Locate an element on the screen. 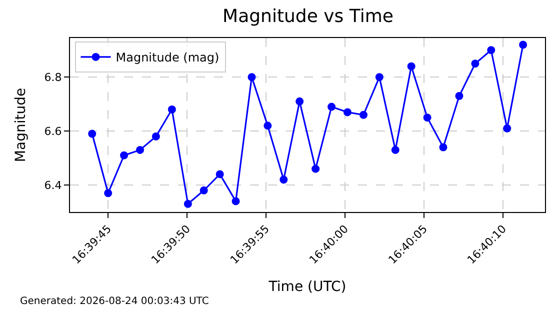  text: Generated: 2026-08-24 00:03:43 UTC is located at coordinates (114, 301).